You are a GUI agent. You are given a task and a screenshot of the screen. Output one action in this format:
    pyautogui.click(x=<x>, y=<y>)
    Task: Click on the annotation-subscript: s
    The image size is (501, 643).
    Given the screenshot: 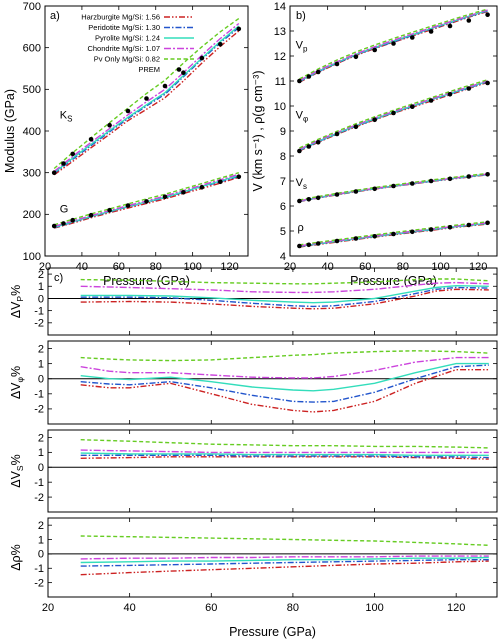 What is the action you would take?
    pyautogui.click(x=305, y=186)
    